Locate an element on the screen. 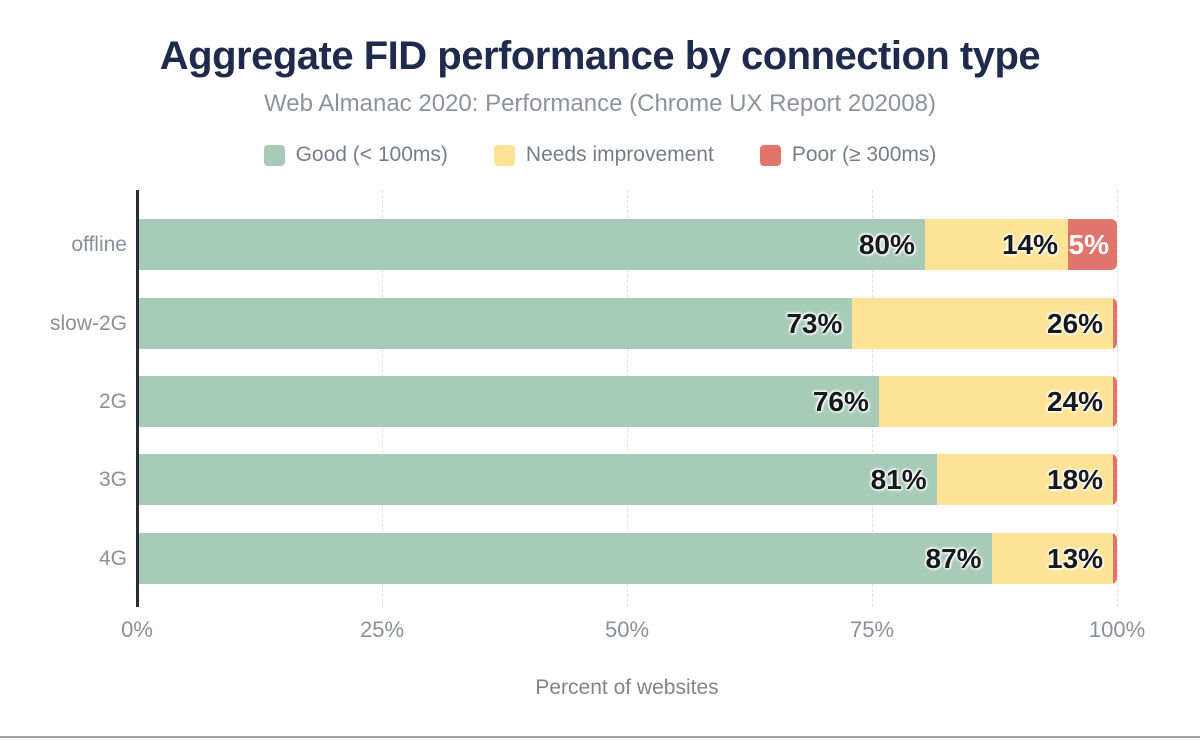  x-axis-title: Percent of websites is located at coordinates (627, 687).